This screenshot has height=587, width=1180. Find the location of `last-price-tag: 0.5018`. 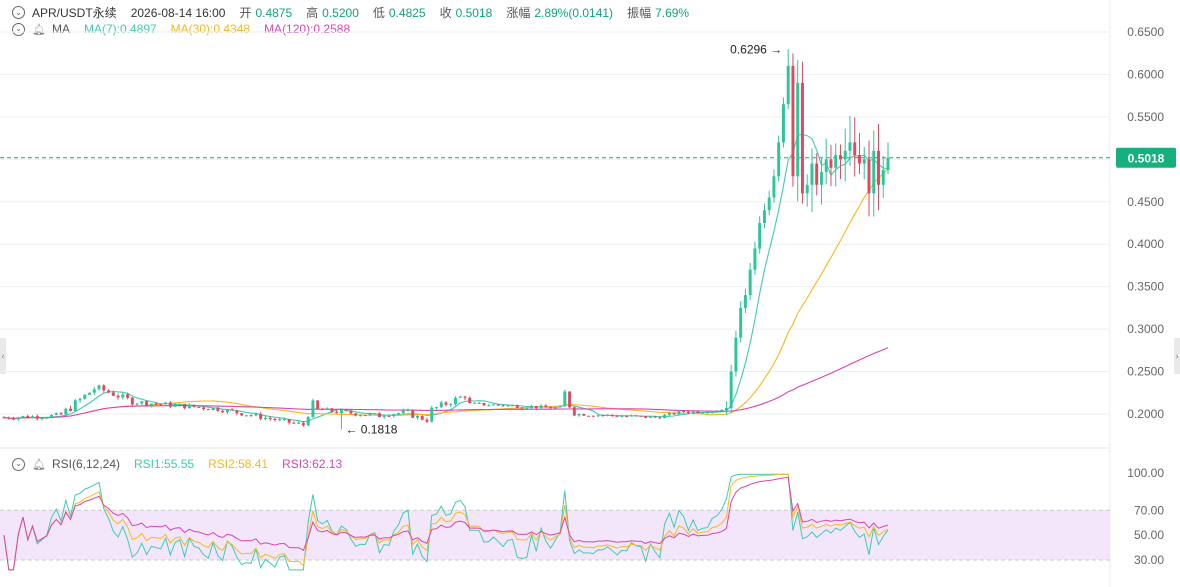

last-price-tag: 0.5018 is located at coordinates (1146, 157).